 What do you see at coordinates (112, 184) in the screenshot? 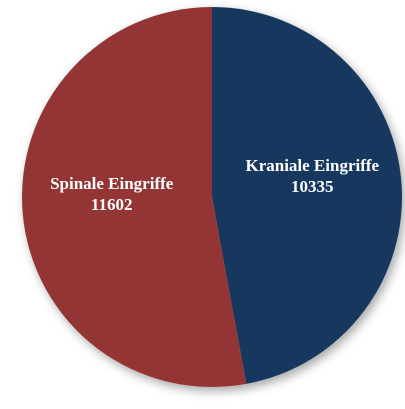
I see `category-label: Spinale Eingriffe` at bounding box center [112, 184].